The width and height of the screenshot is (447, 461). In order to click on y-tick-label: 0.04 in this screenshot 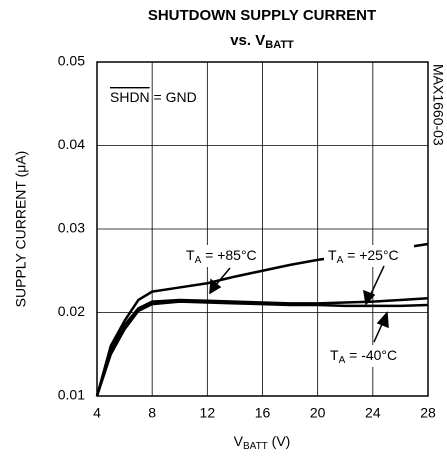, I will do `click(71, 144)`.